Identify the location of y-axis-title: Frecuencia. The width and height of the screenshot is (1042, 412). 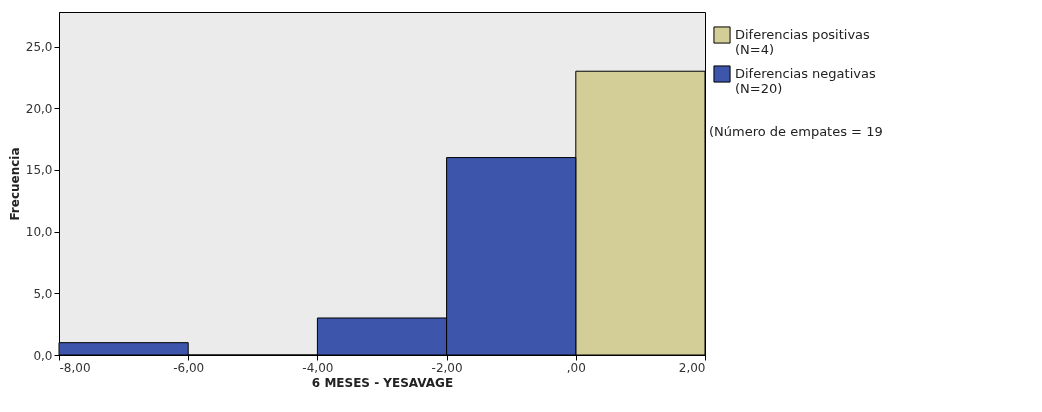
(14, 184).